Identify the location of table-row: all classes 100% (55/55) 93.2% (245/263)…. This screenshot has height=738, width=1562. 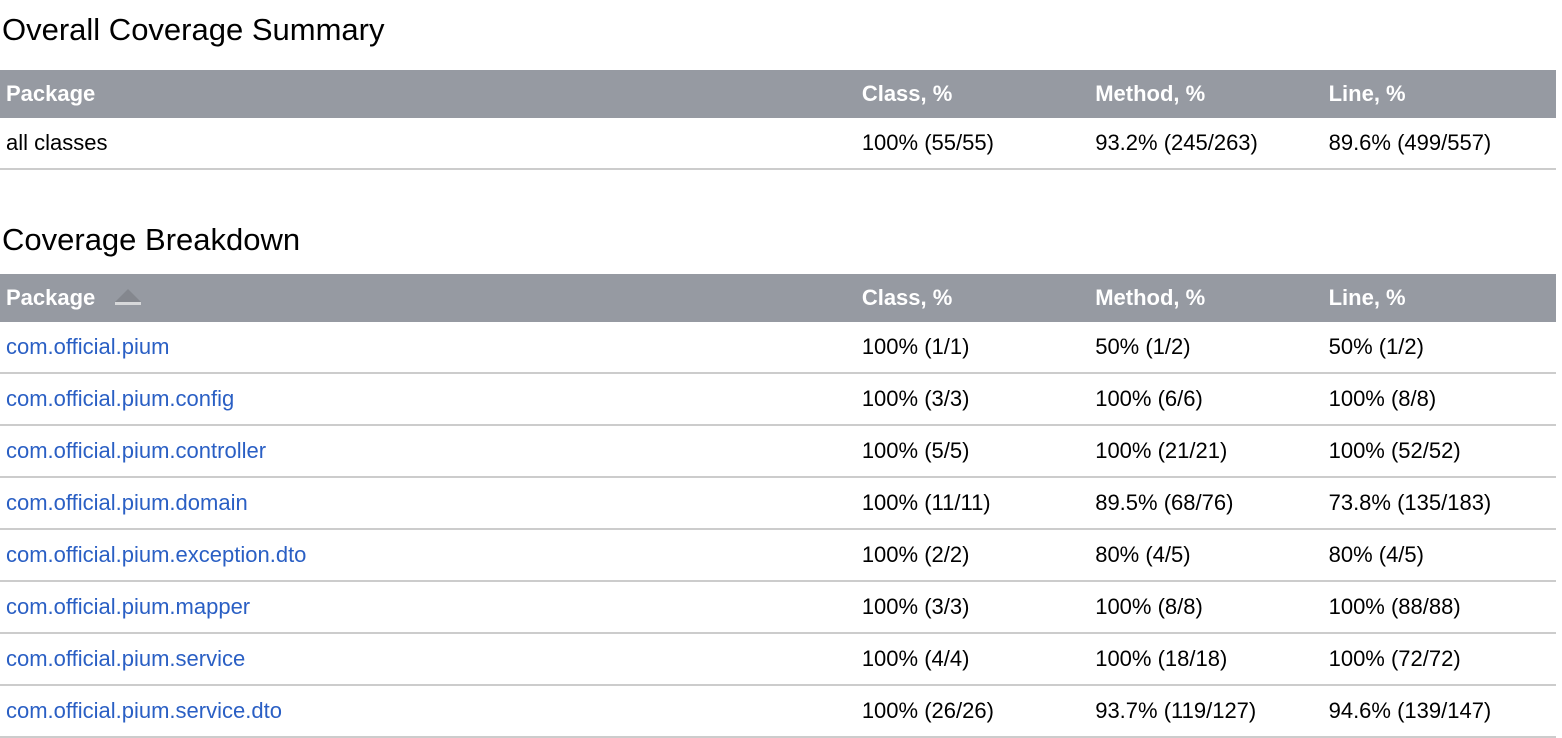
(778, 144).